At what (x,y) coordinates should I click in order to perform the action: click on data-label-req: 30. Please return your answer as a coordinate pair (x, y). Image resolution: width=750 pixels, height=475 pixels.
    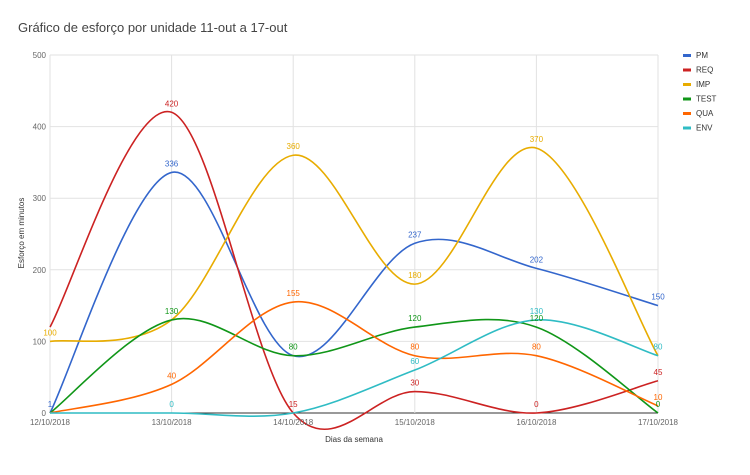
    Looking at the image, I should click on (414, 383).